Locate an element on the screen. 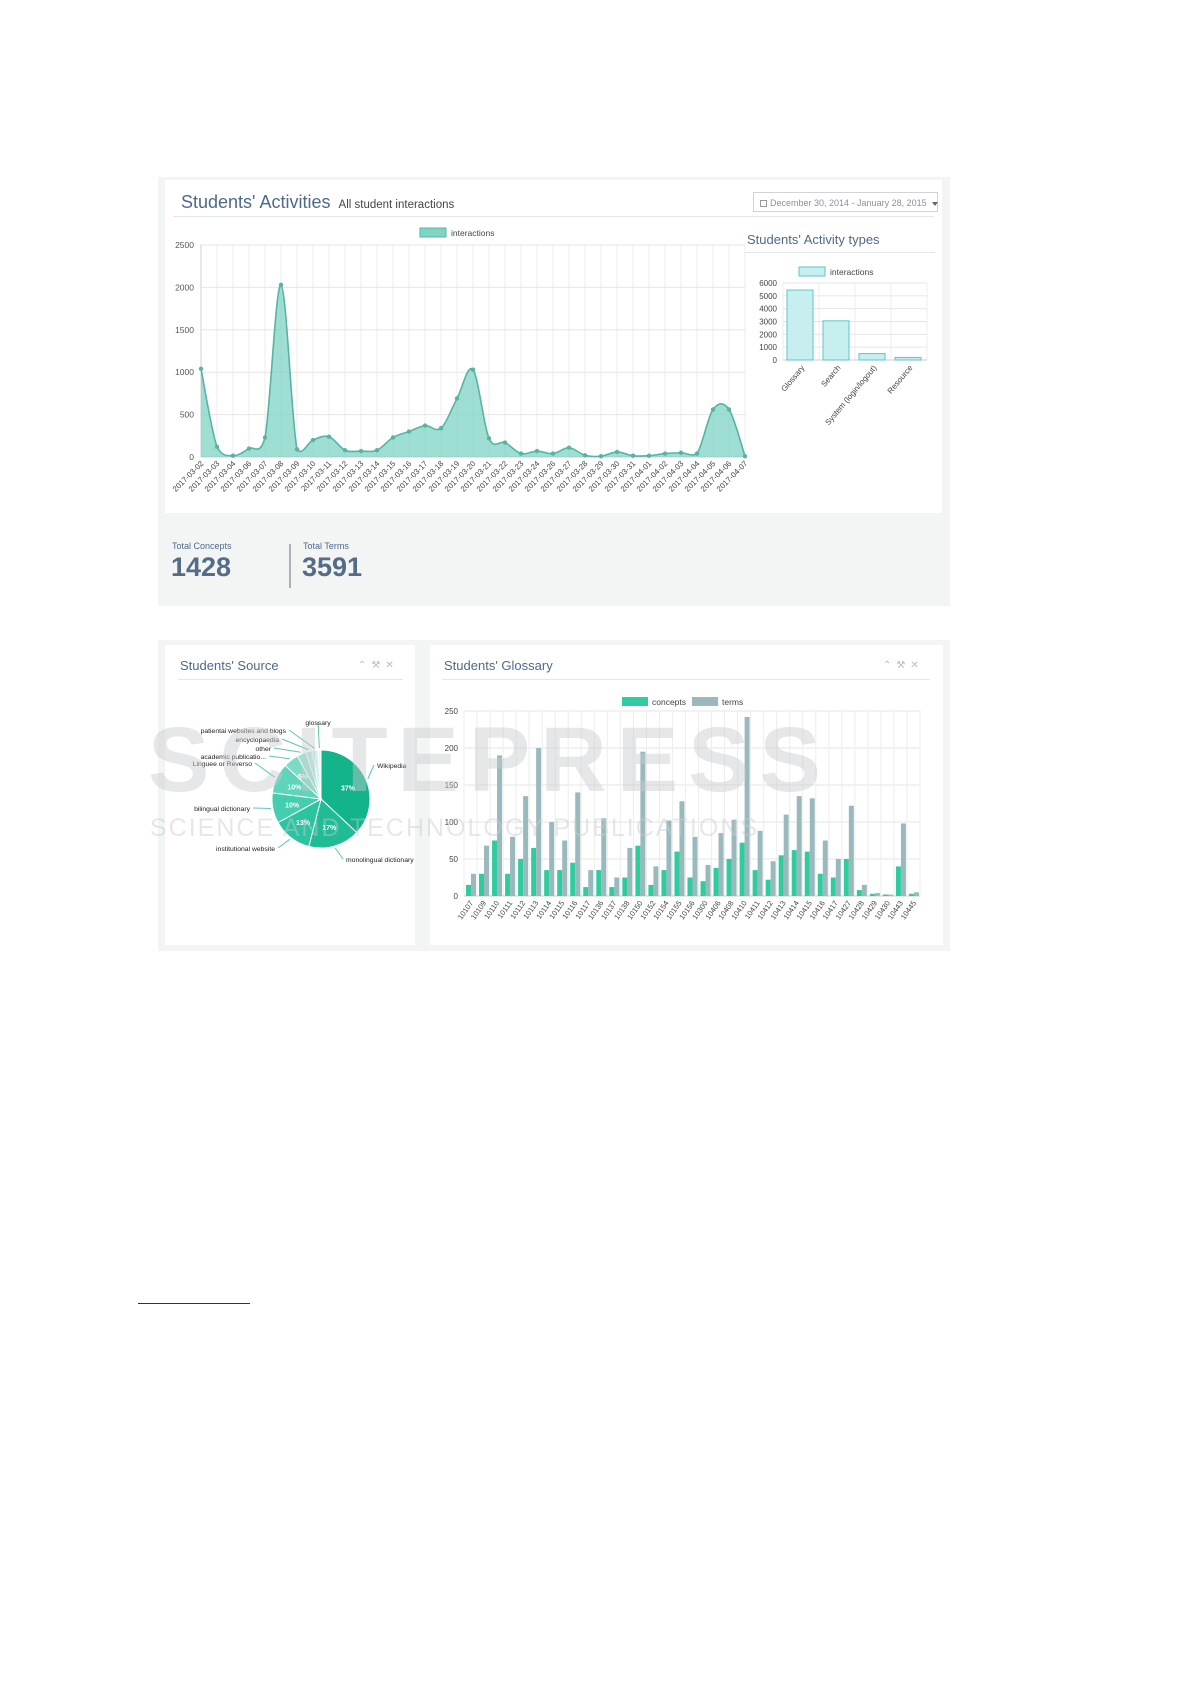 This screenshot has height=1684, width=1191. y-tick-label: 2500 is located at coordinates (184, 245).